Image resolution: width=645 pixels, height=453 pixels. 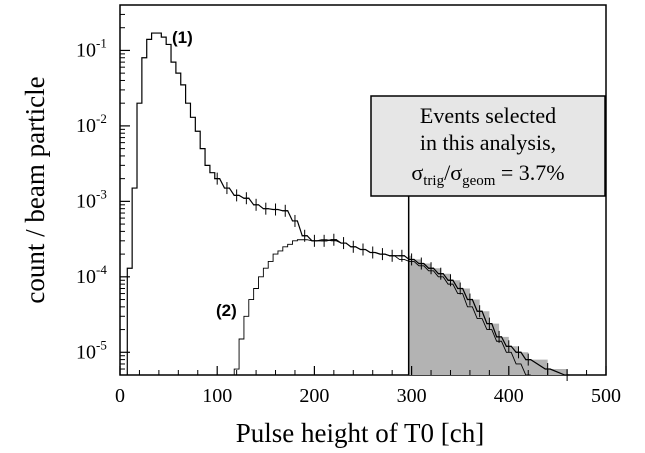 I want to click on formula-slash: /, so click(x=447, y=172).